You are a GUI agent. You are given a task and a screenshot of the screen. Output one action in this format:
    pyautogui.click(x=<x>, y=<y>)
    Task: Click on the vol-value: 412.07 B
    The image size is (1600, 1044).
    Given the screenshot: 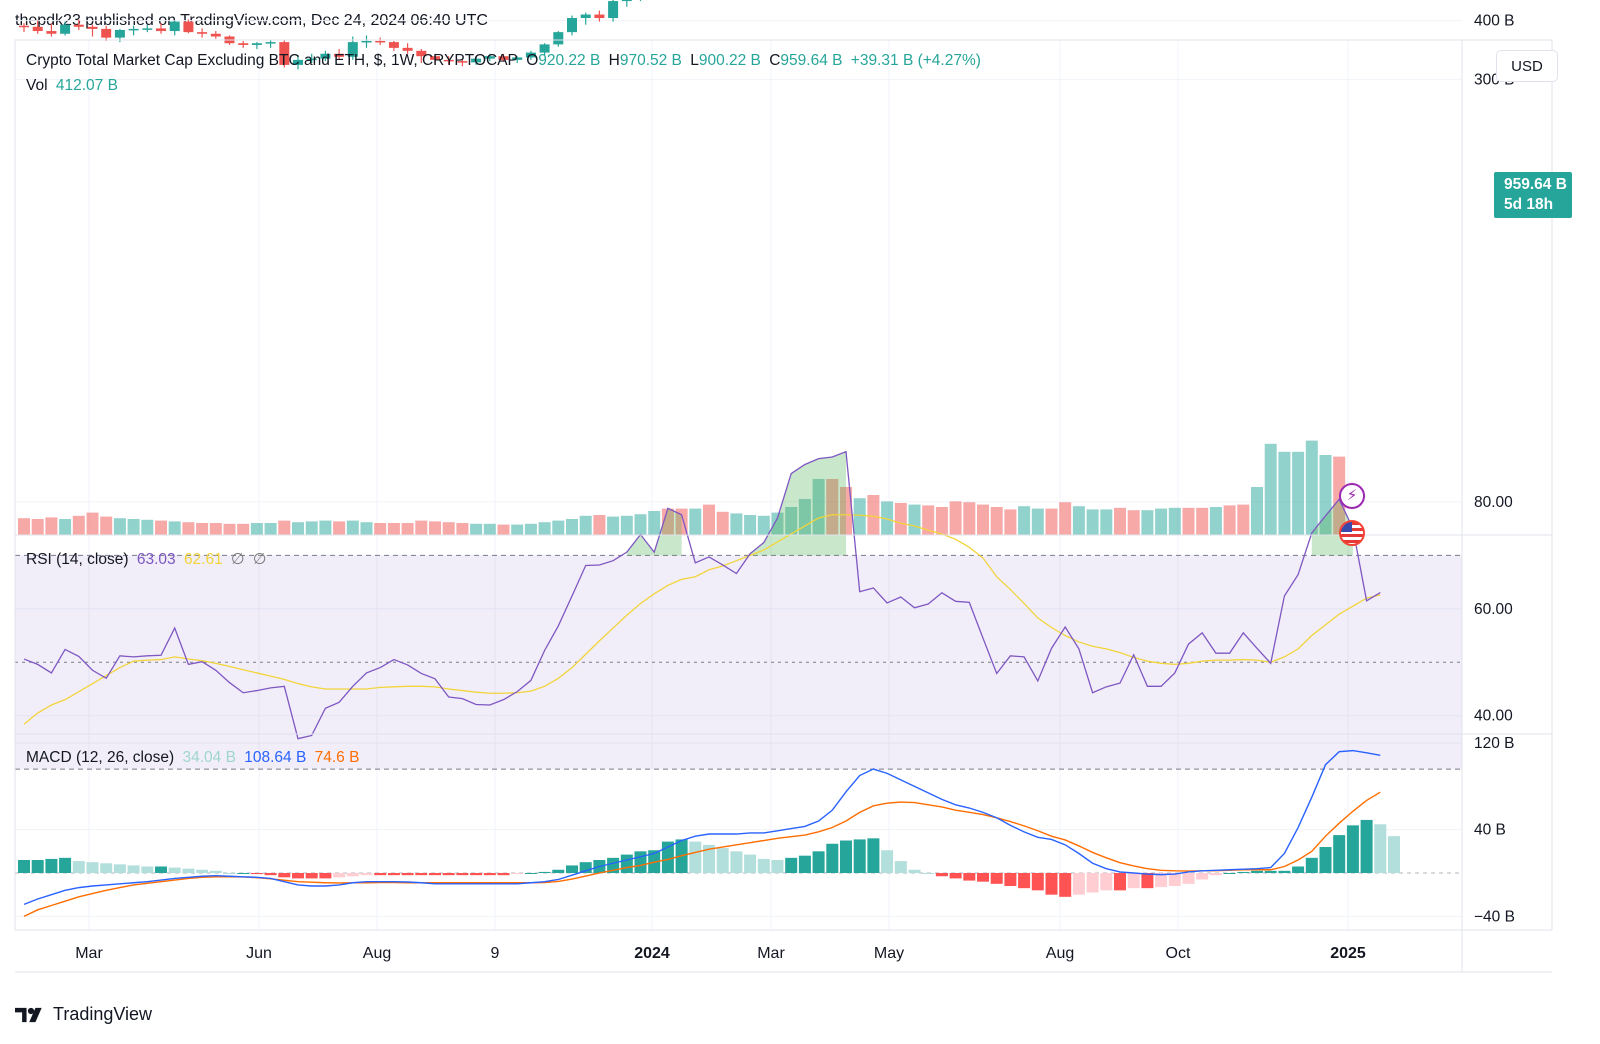 What is the action you would take?
    pyautogui.click(x=86, y=85)
    